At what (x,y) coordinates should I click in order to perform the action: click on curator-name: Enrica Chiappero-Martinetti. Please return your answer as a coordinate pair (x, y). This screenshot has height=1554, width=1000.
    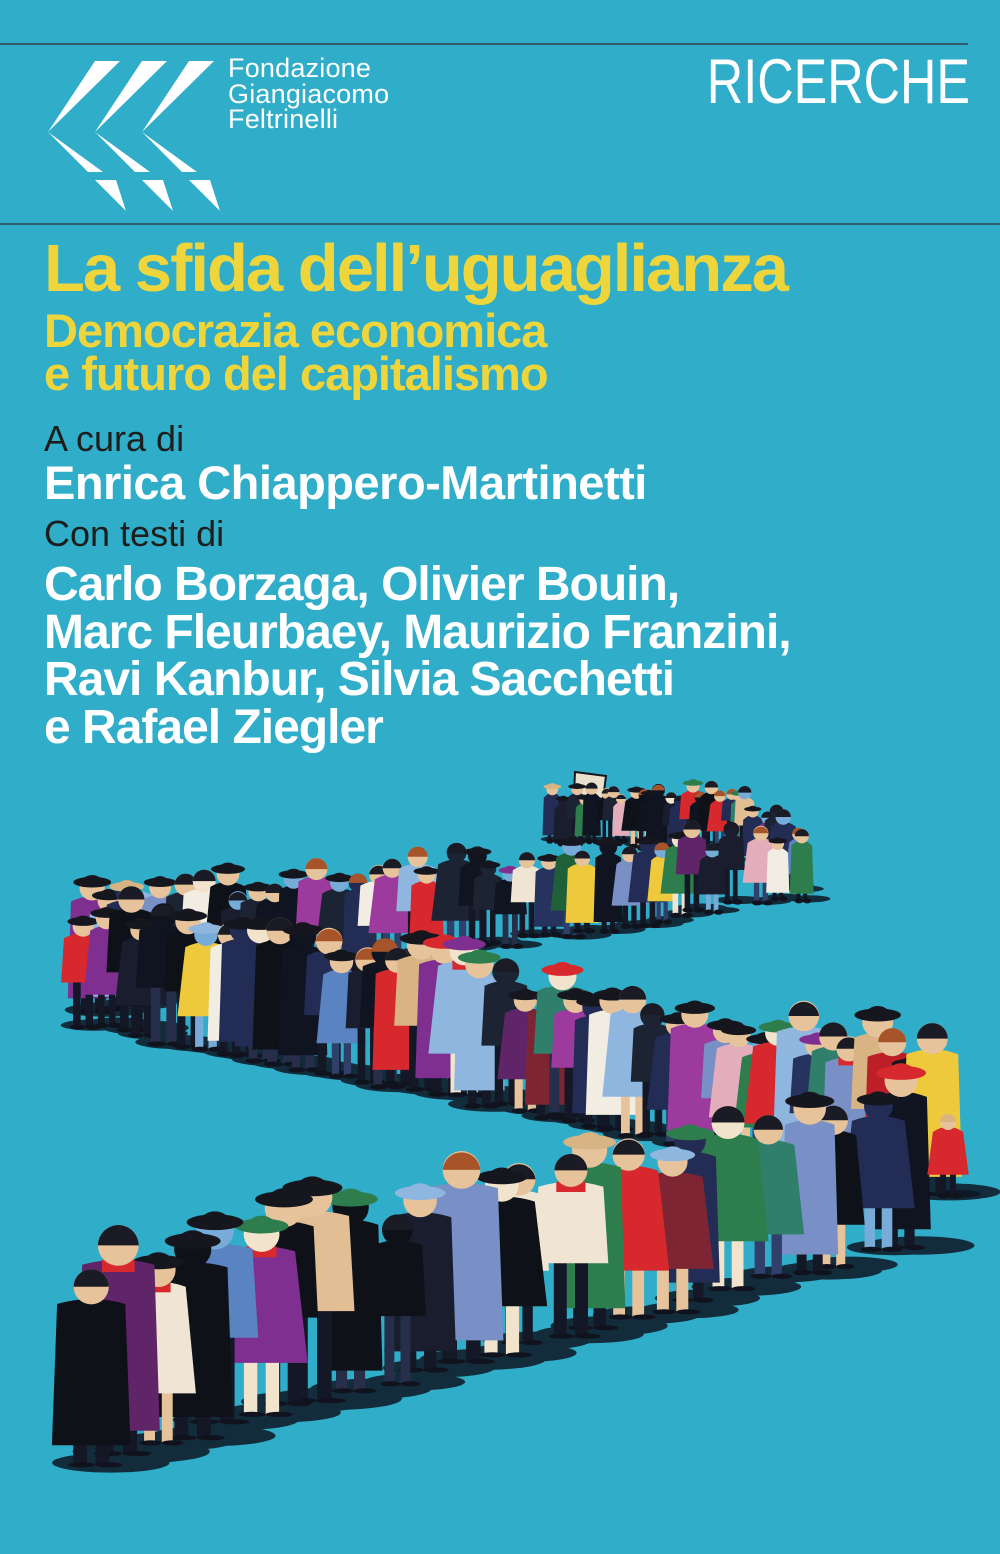
    Looking at the image, I should click on (345, 482).